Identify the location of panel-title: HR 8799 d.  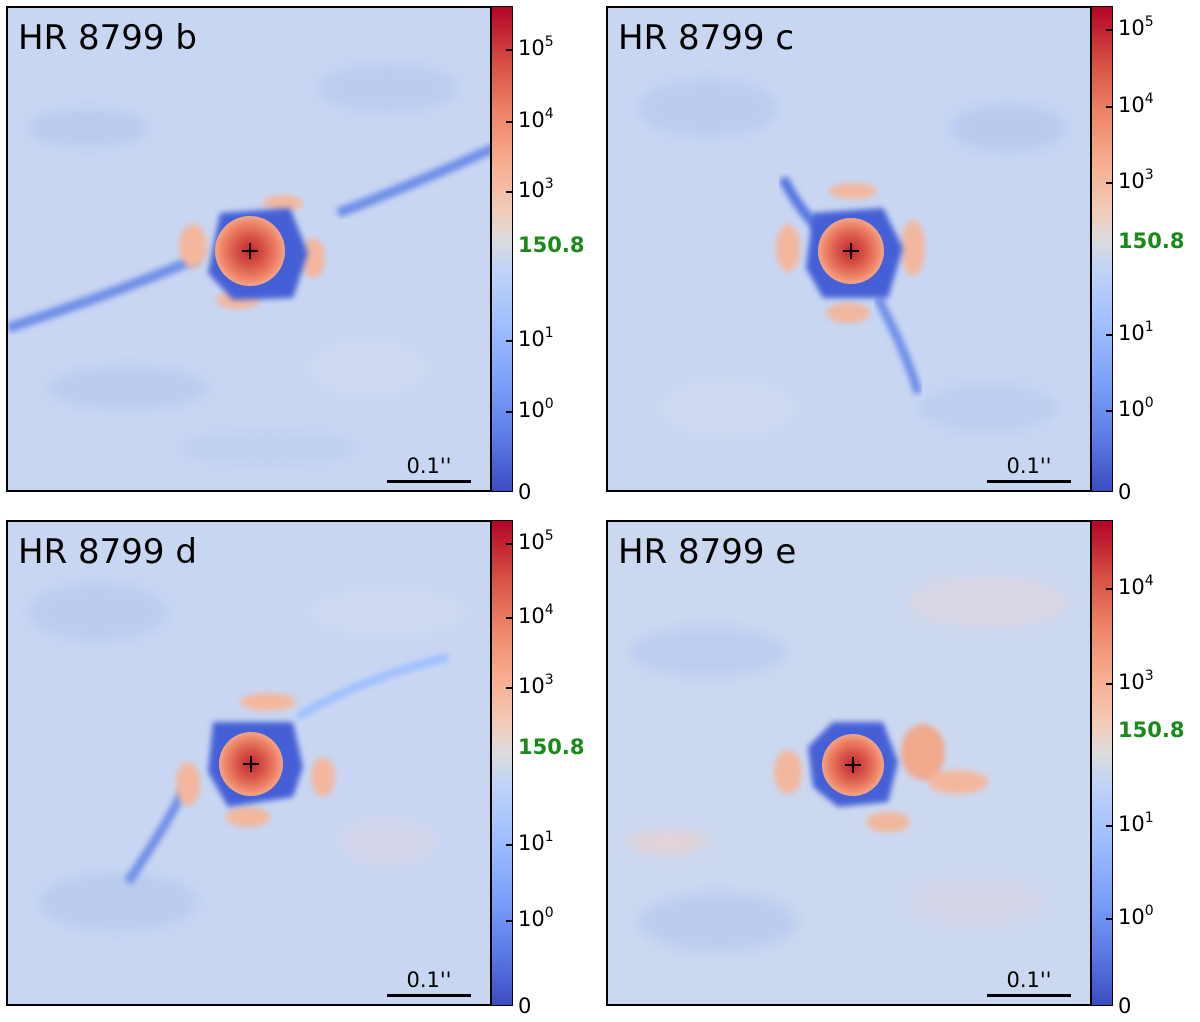
(107, 552).